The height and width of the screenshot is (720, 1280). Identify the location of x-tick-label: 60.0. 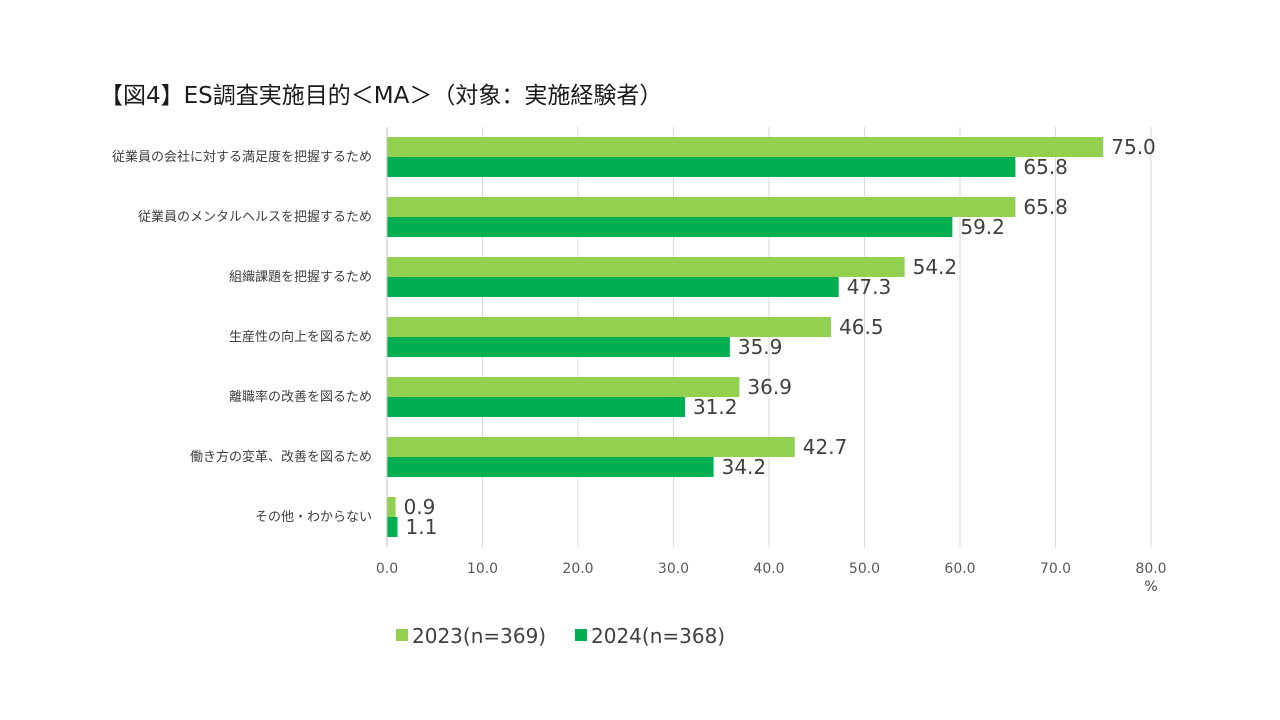
(959, 569).